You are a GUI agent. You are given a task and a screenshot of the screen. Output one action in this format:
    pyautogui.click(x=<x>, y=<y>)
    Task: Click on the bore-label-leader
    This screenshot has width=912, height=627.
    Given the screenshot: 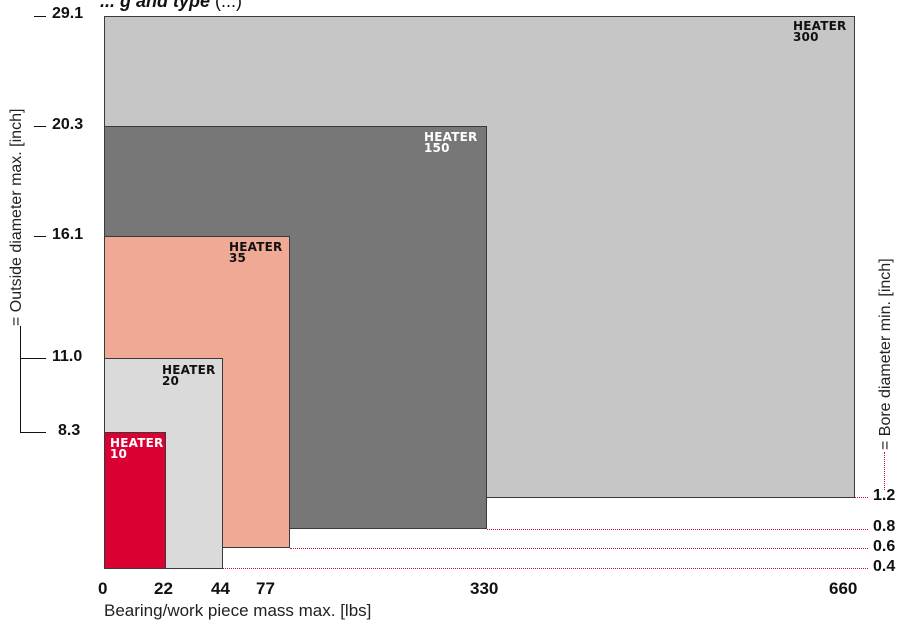 What is the action you would take?
    pyautogui.click(x=884, y=471)
    